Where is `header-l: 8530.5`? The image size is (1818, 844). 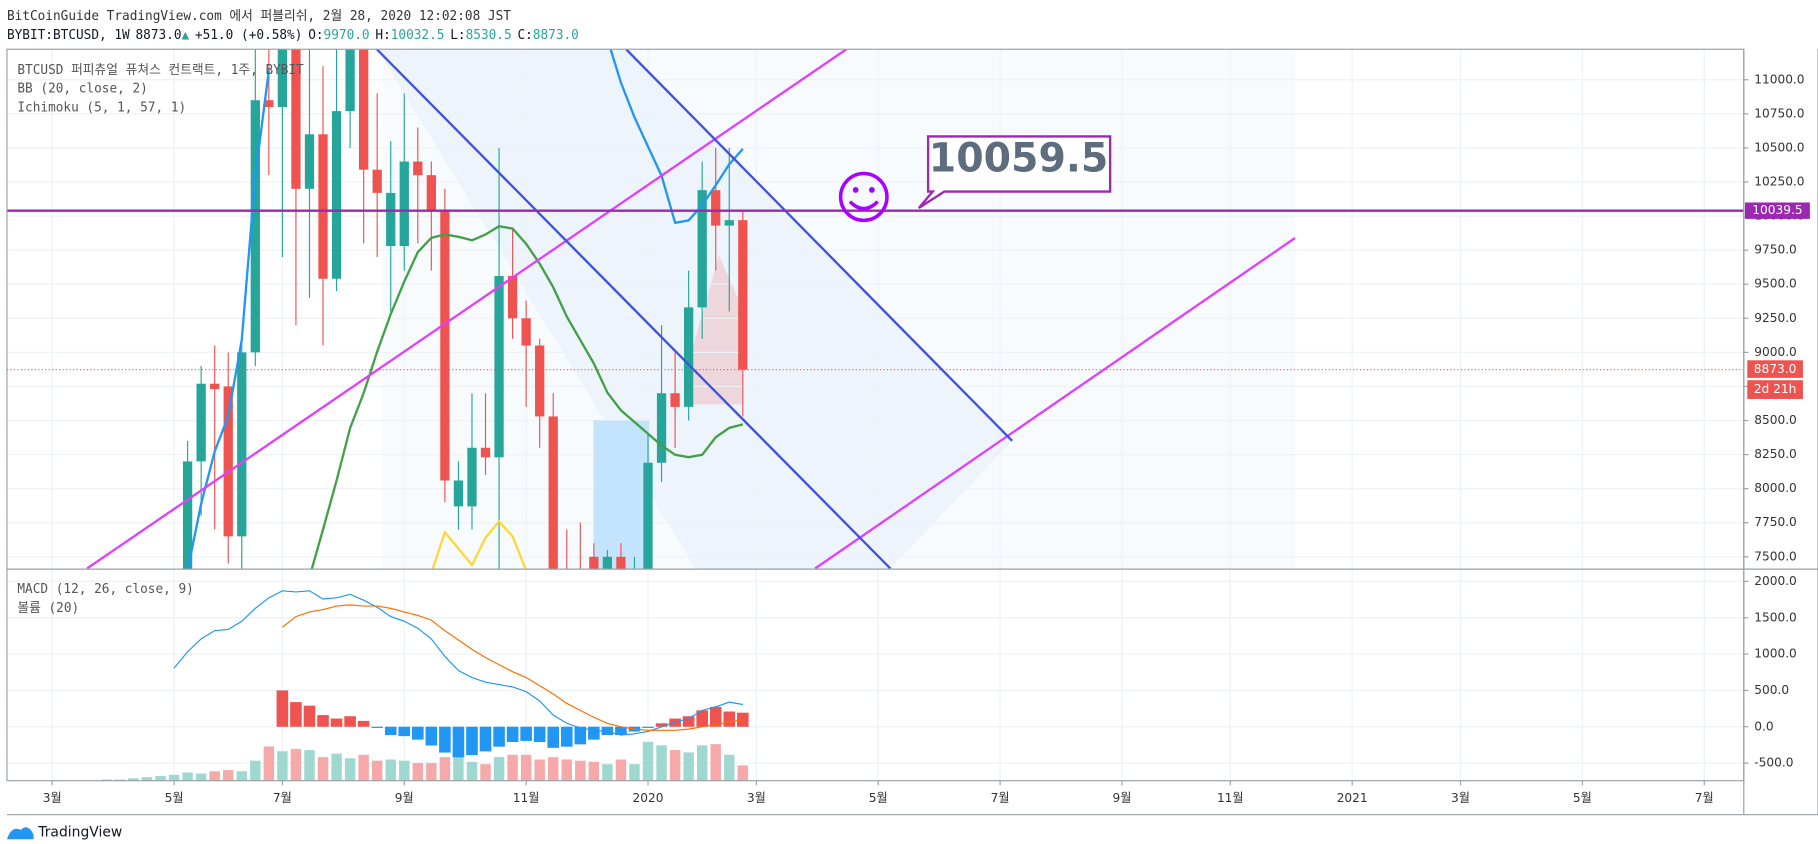 header-l: 8530.5 is located at coordinates (489, 35).